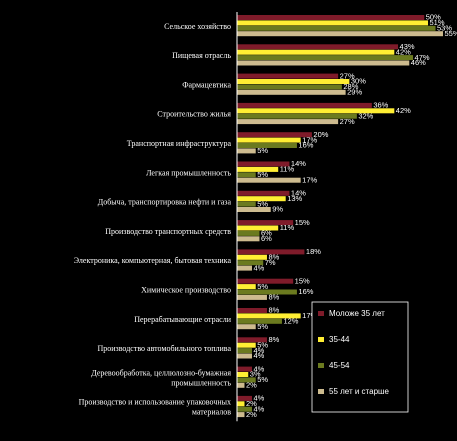 The width and height of the screenshot is (457, 441). What do you see at coordinates (201, 382) in the screenshot?
I see `category-label-12-line-1: промышленность` at bounding box center [201, 382].